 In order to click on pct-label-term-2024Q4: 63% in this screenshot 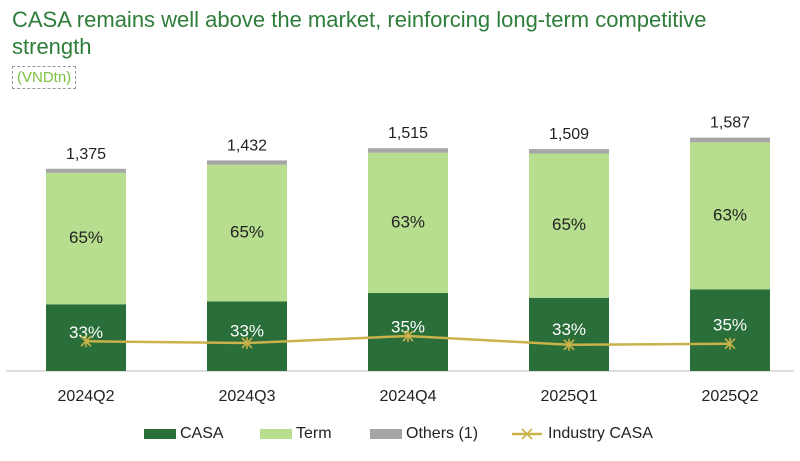, I will do `click(408, 221)`.